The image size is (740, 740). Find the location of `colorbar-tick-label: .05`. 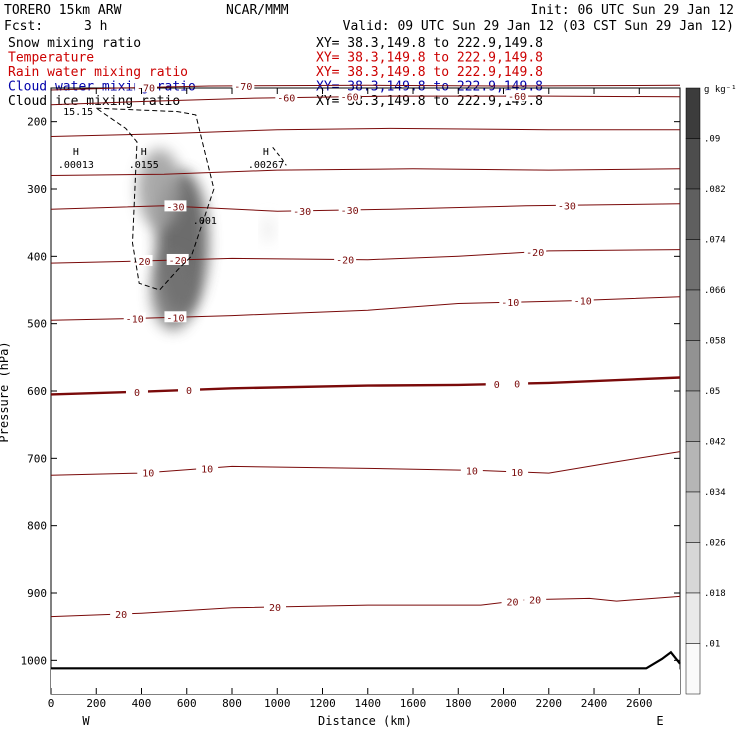

colorbar-tick-label: .05 is located at coordinates (712, 392).